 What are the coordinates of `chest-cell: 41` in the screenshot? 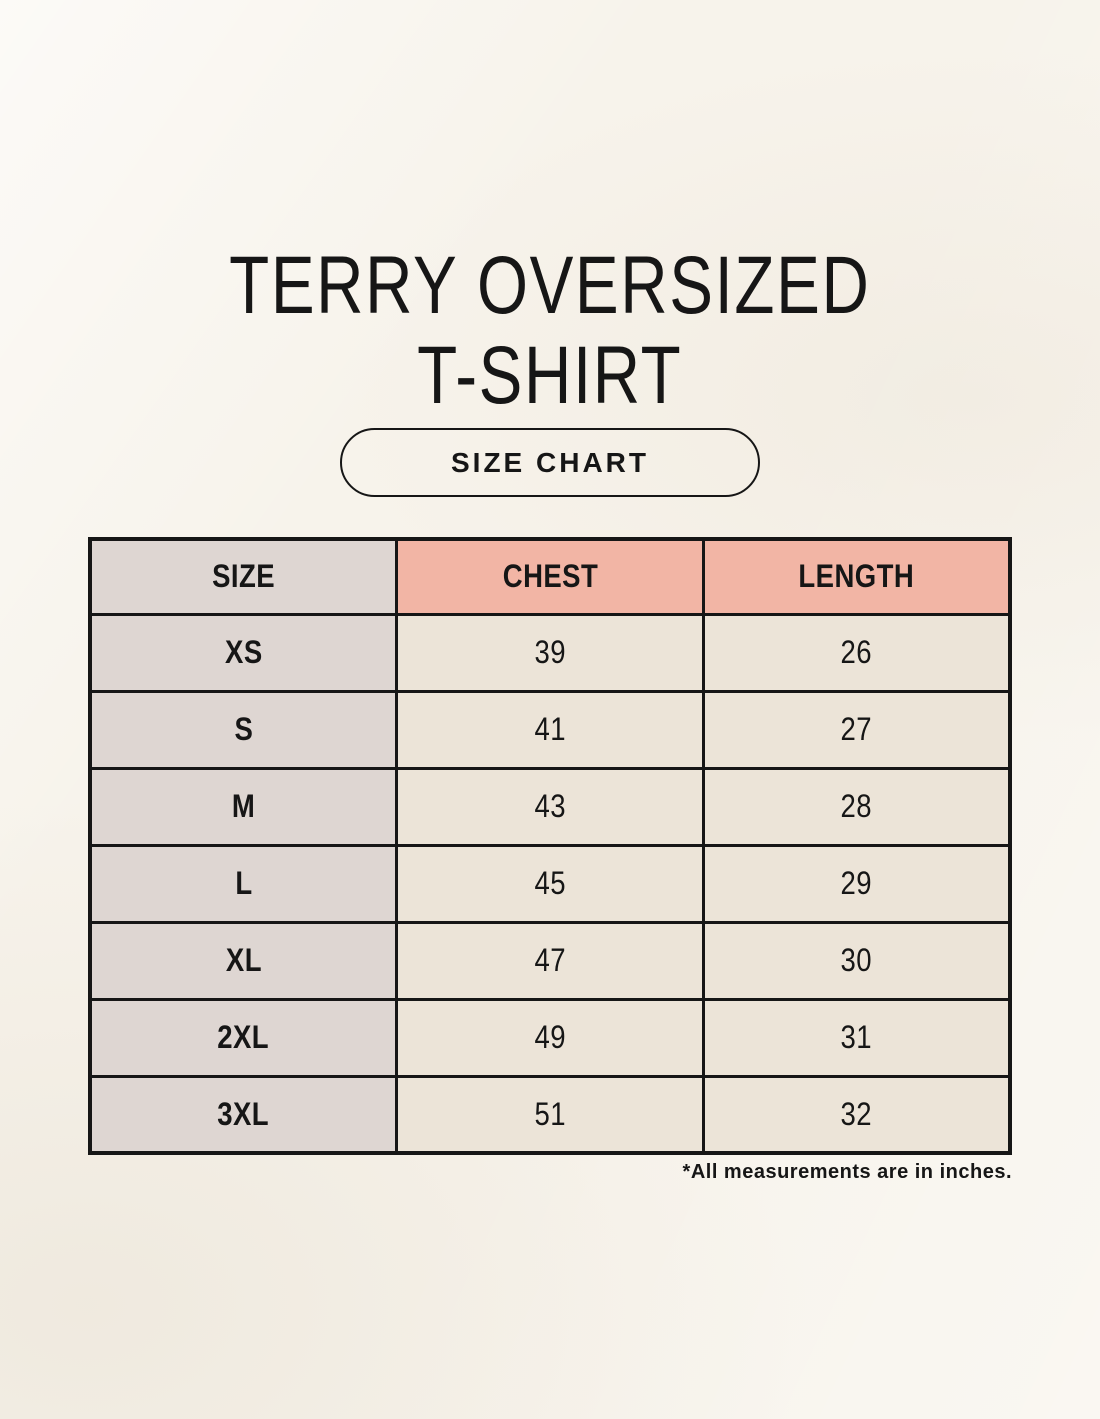 It's located at (550, 729).